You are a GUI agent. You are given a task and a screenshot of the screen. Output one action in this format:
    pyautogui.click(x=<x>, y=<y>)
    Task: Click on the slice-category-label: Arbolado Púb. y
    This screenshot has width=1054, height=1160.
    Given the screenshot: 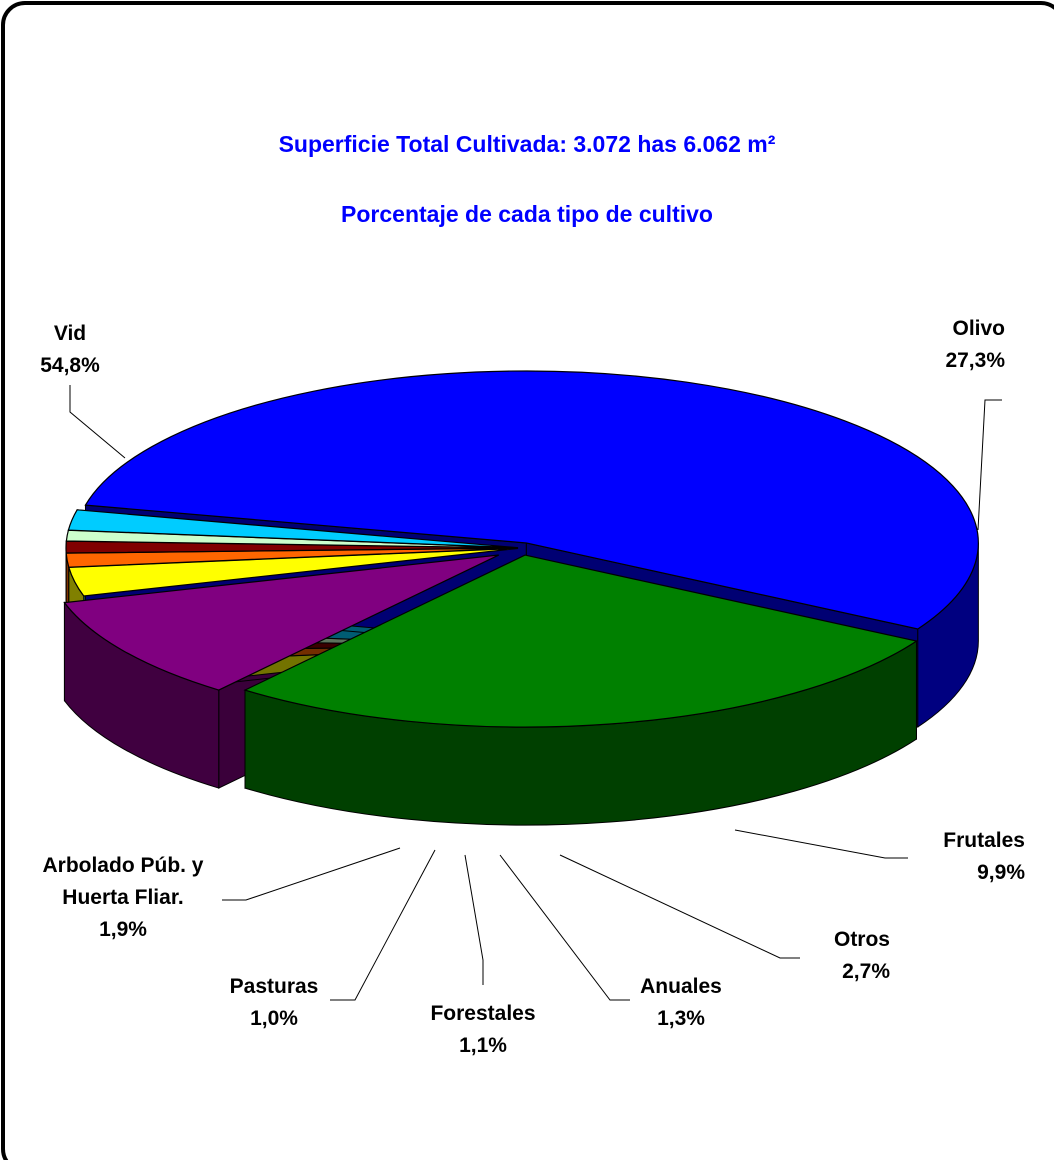 What is the action you would take?
    pyautogui.click(x=122, y=865)
    